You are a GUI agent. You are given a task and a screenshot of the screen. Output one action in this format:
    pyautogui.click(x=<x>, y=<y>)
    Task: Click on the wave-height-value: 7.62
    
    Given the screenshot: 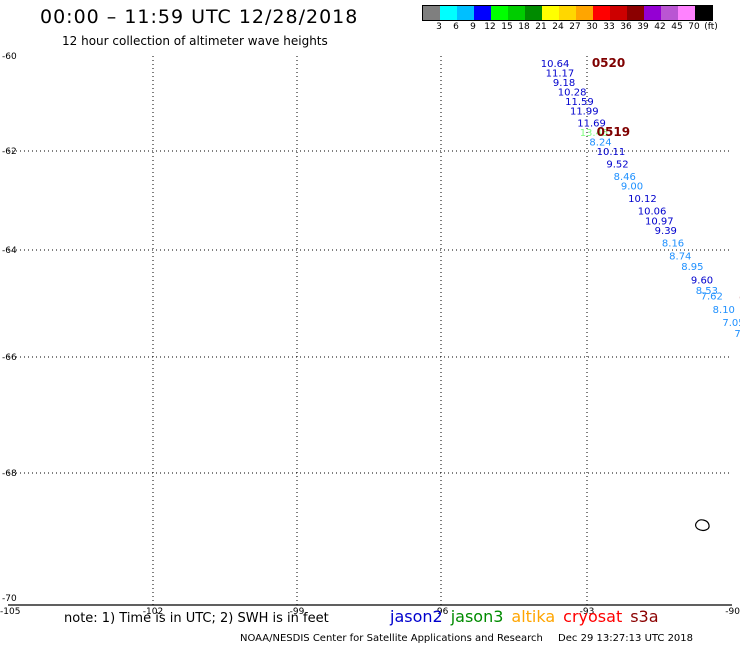 What is the action you would take?
    pyautogui.click(x=712, y=296)
    